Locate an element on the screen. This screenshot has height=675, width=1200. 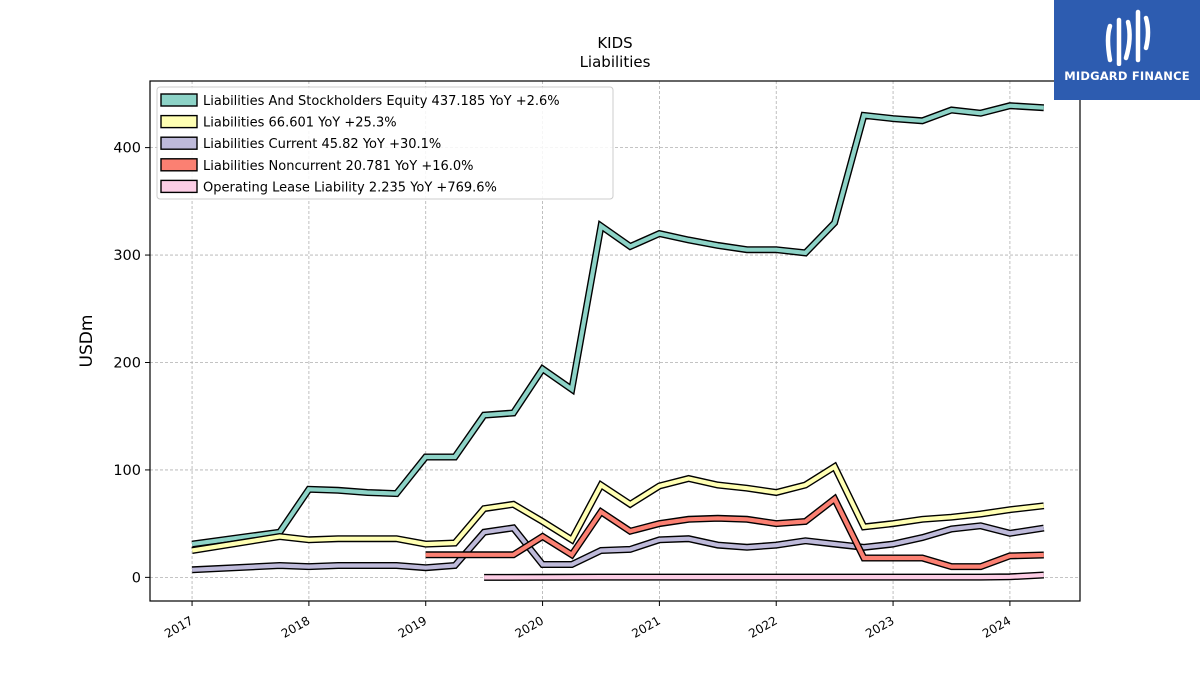
x-tick-label: 2021 is located at coordinates (645, 626).